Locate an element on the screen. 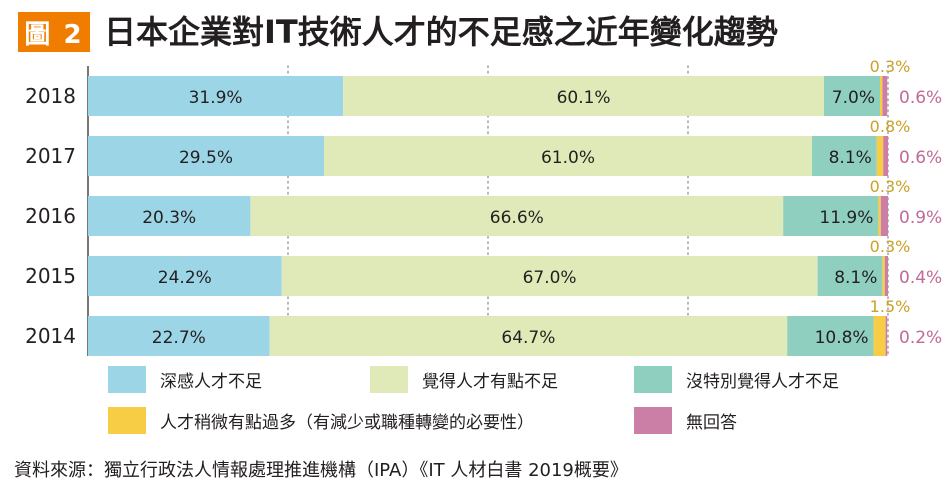 The height and width of the screenshot is (503, 950). data-label: 24.2% is located at coordinates (185, 278).